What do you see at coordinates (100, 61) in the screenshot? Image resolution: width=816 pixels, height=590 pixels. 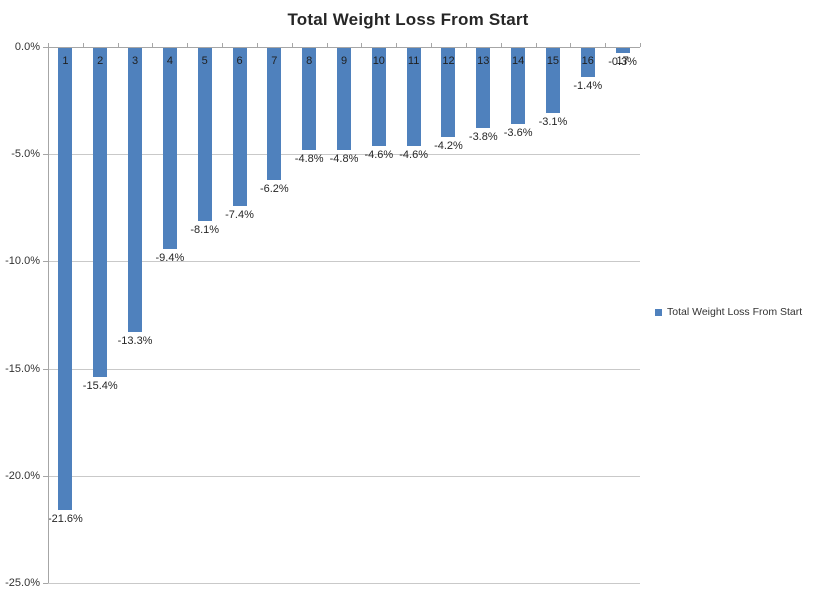 I see `bar-category-label: 2` at bounding box center [100, 61].